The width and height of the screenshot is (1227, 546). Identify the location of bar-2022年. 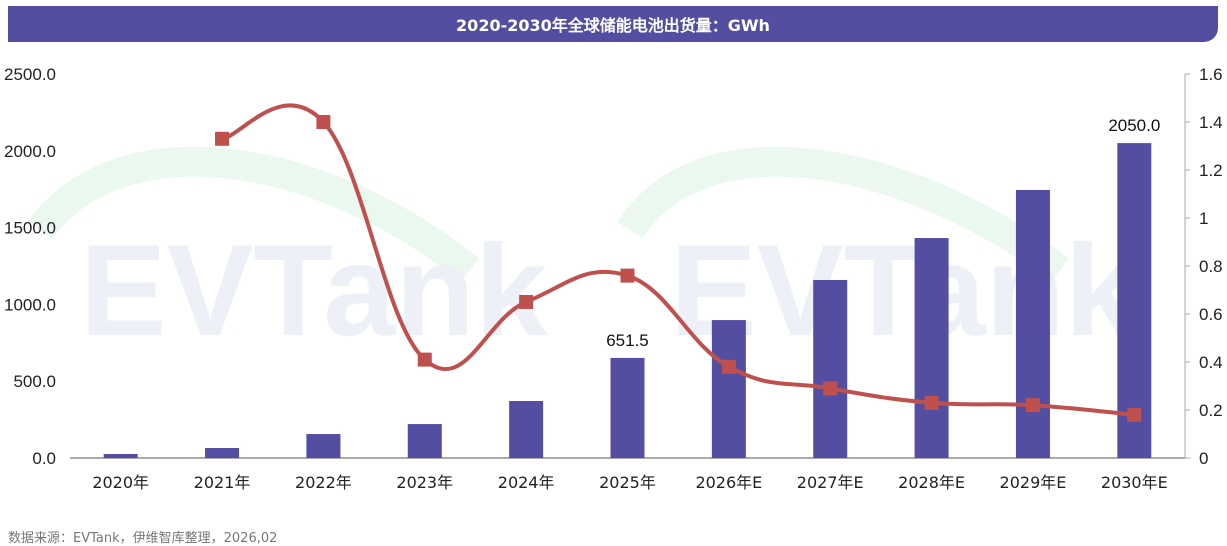
(323, 446).